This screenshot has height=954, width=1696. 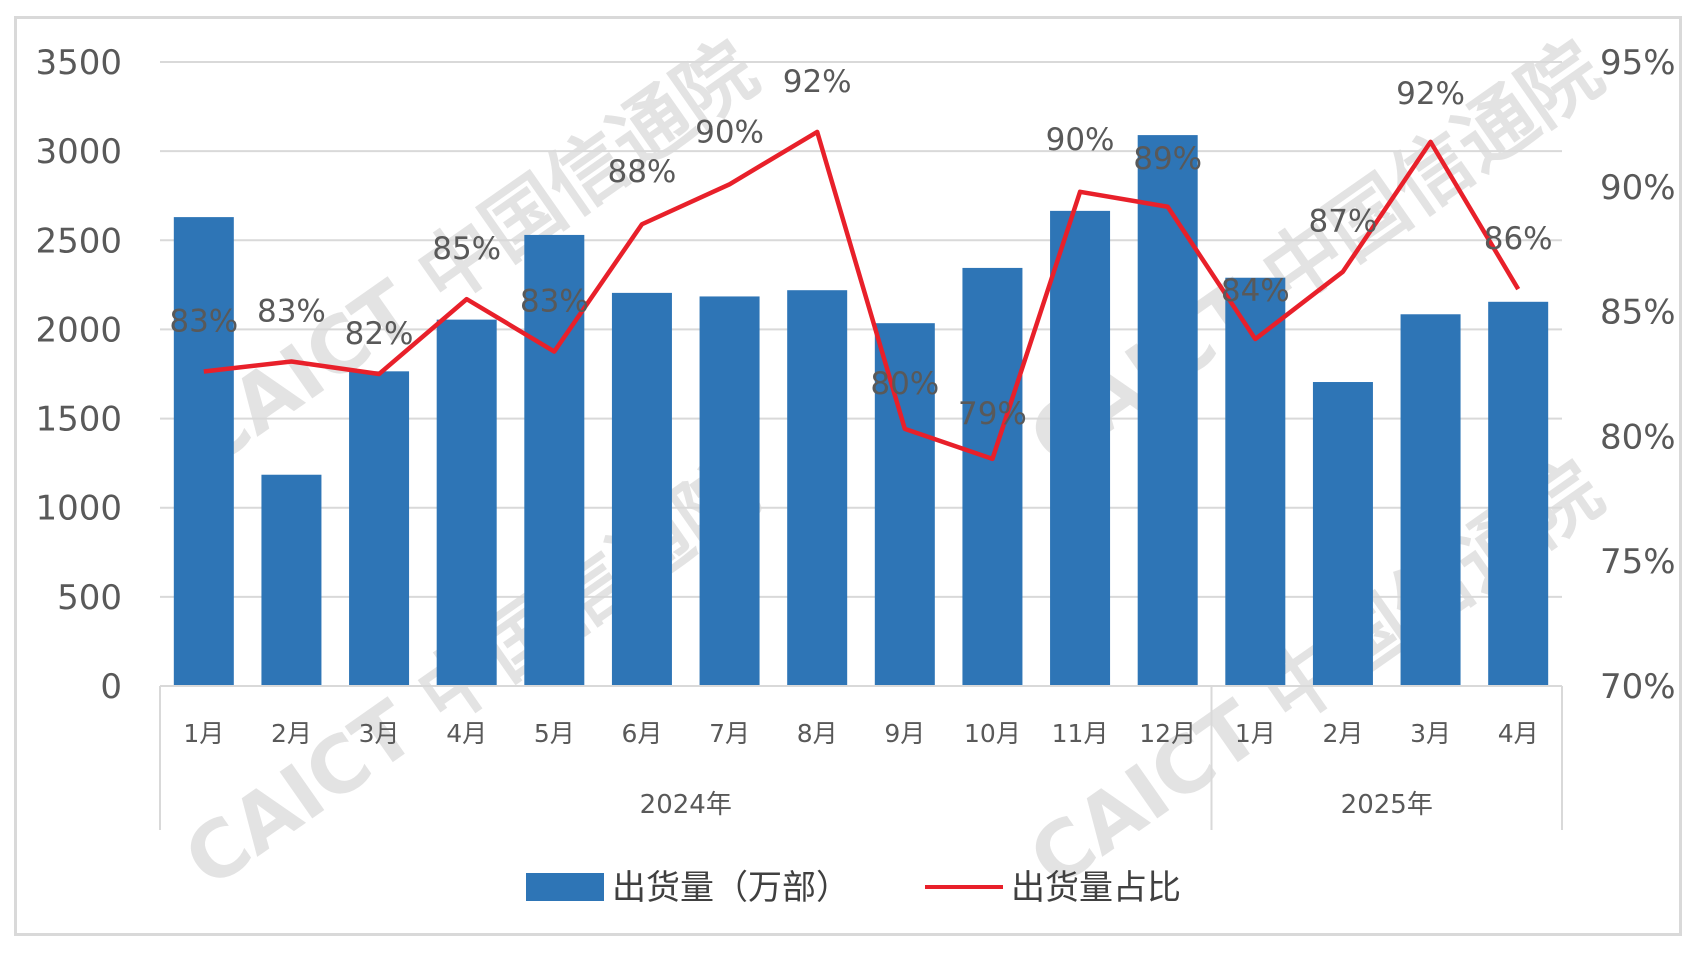 I want to click on x-axis-tick-label: 12月, so click(x=1167, y=733).